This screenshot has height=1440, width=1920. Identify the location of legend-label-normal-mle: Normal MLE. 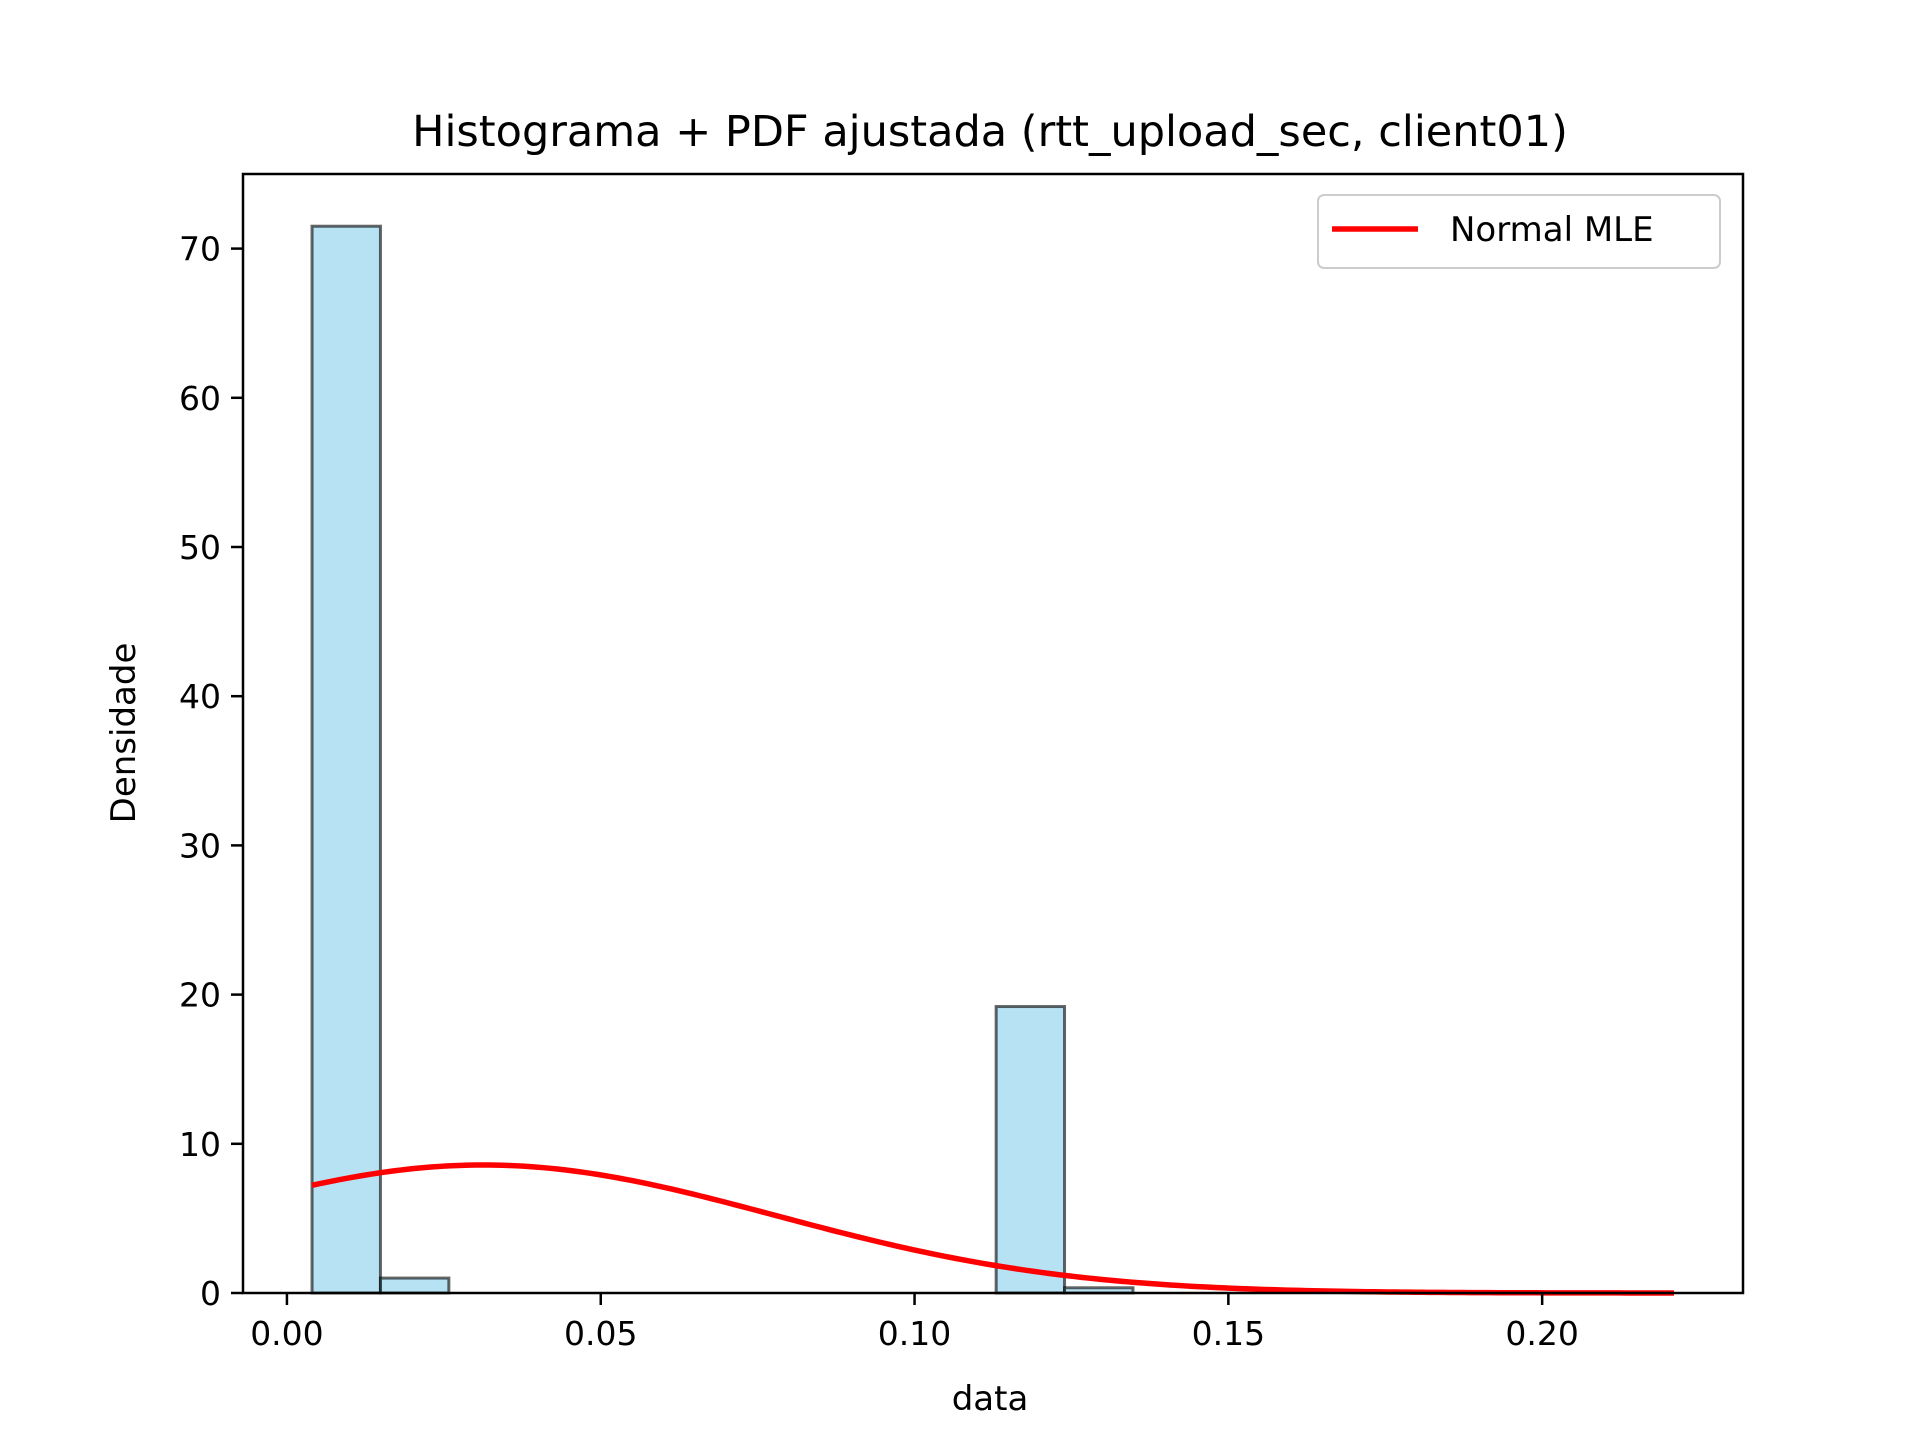
(1552, 230).